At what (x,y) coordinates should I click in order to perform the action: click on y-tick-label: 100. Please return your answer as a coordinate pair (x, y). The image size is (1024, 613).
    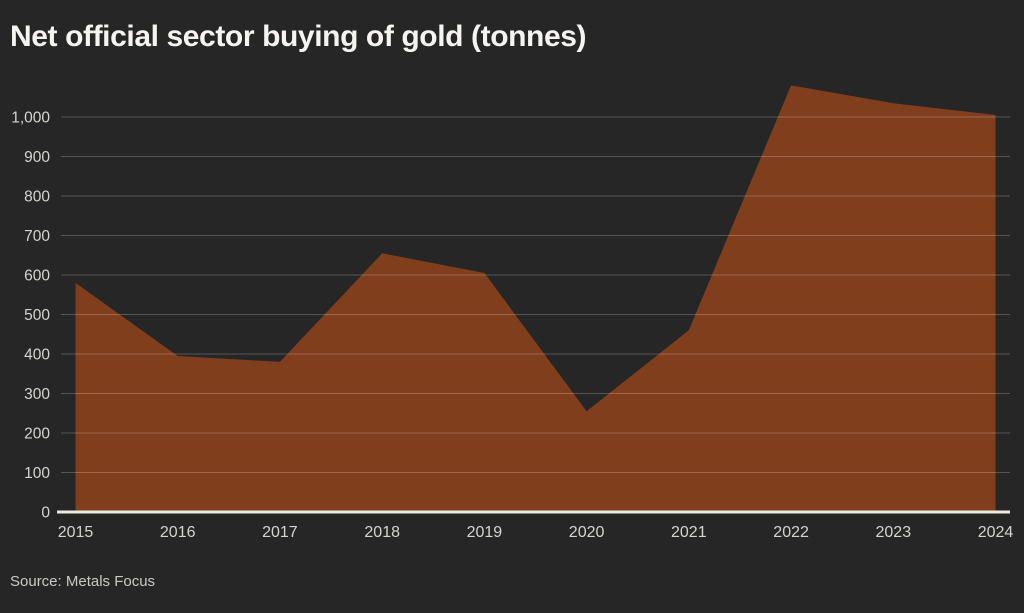
    Looking at the image, I should click on (37, 473).